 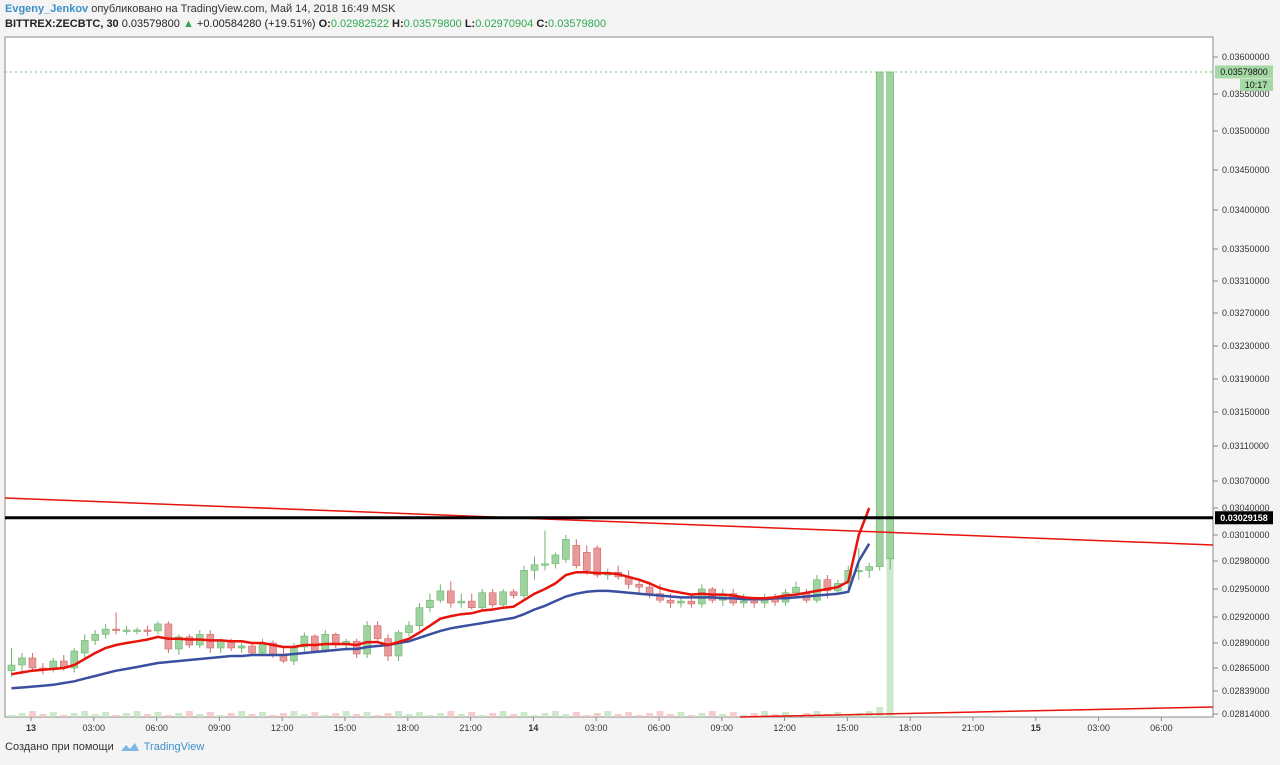 I want to click on volume-bars, so click(x=451, y=637).